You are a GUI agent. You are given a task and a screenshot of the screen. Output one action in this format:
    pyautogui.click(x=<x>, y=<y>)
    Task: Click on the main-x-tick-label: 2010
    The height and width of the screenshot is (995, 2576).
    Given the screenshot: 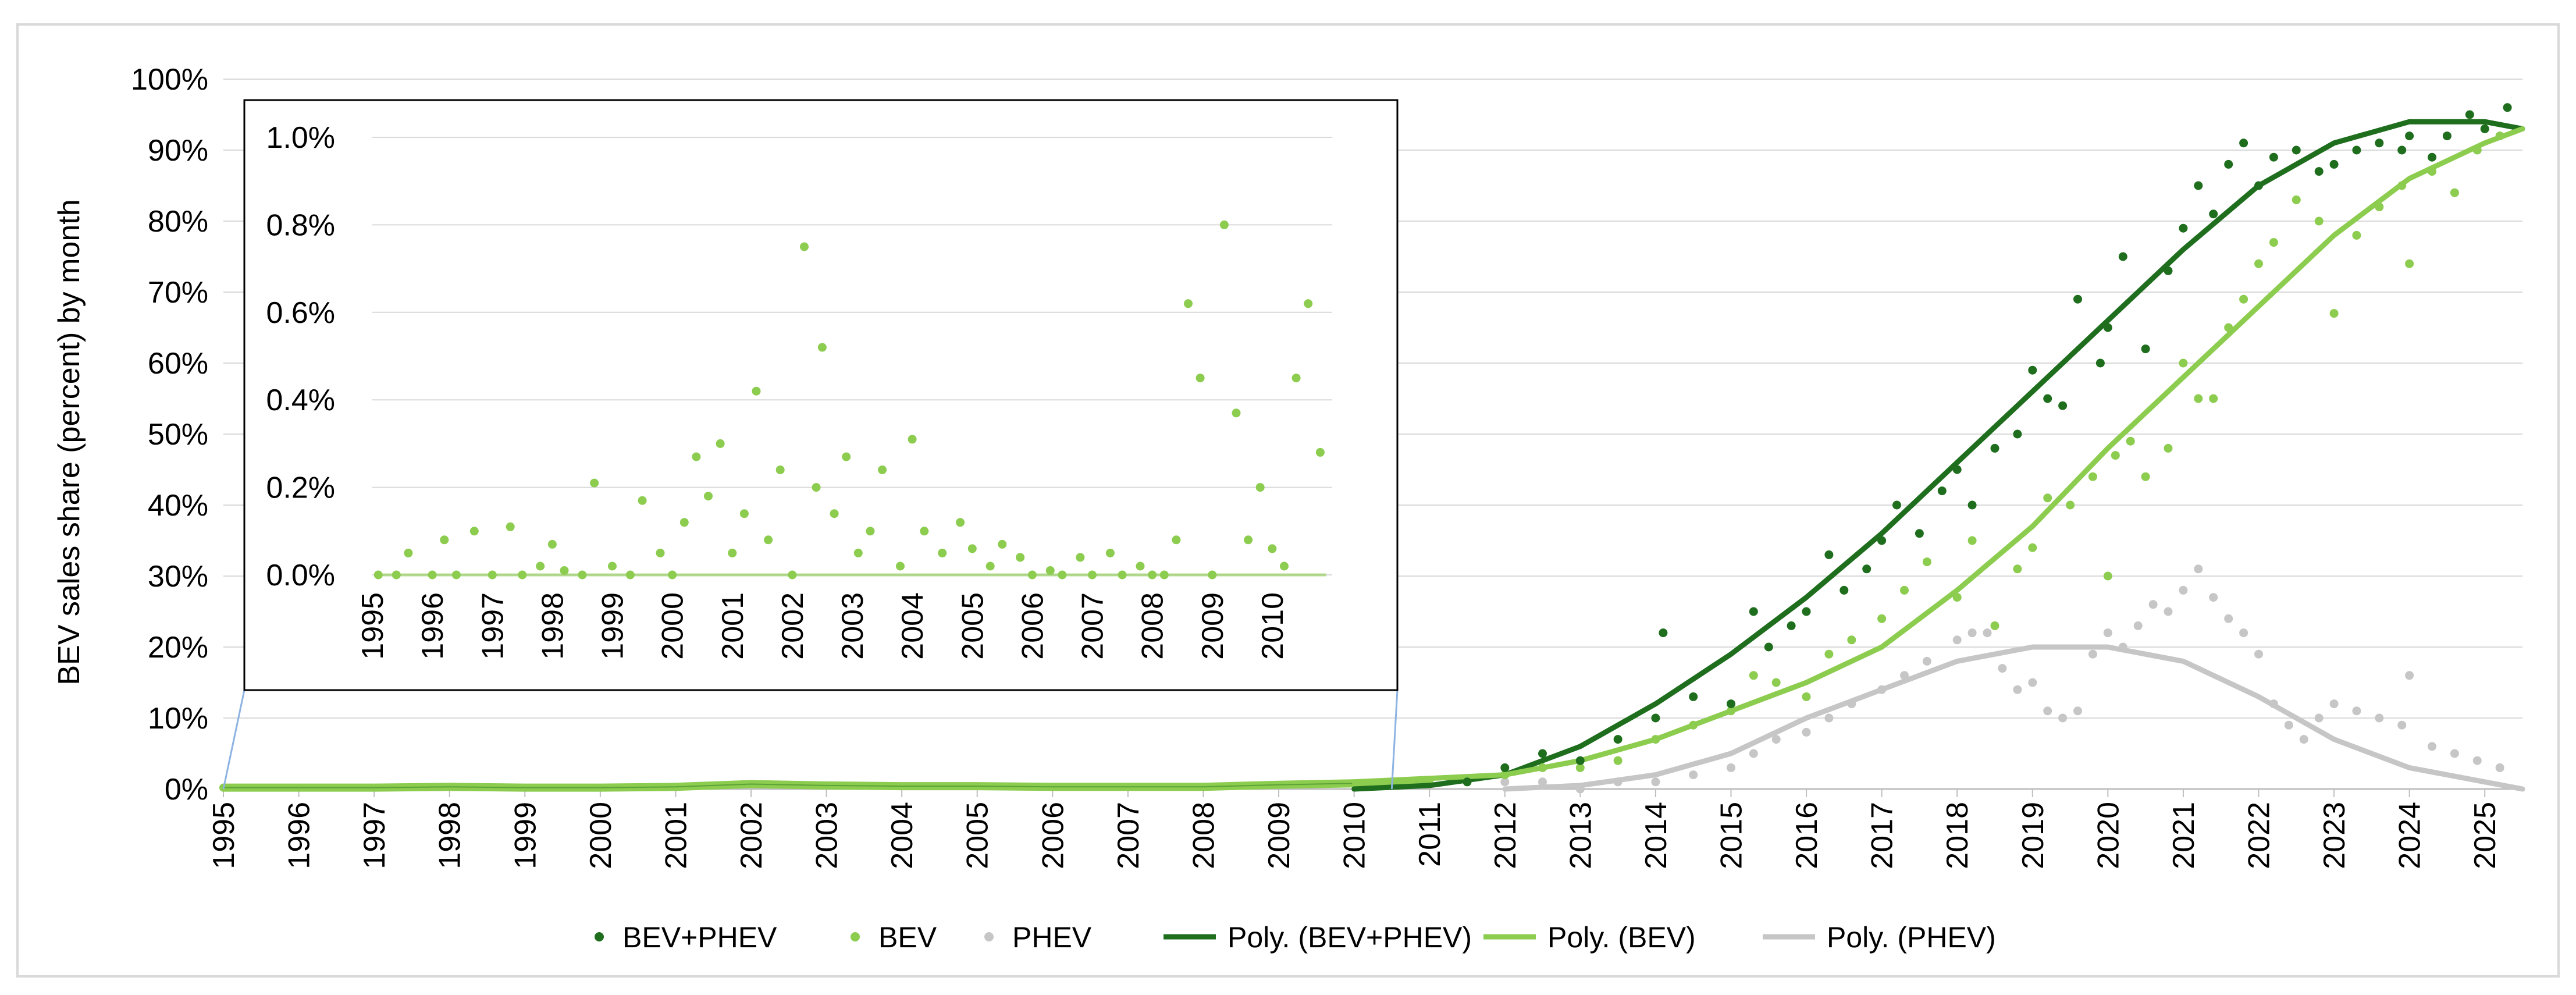 What is the action you would take?
    pyautogui.click(x=1355, y=835)
    